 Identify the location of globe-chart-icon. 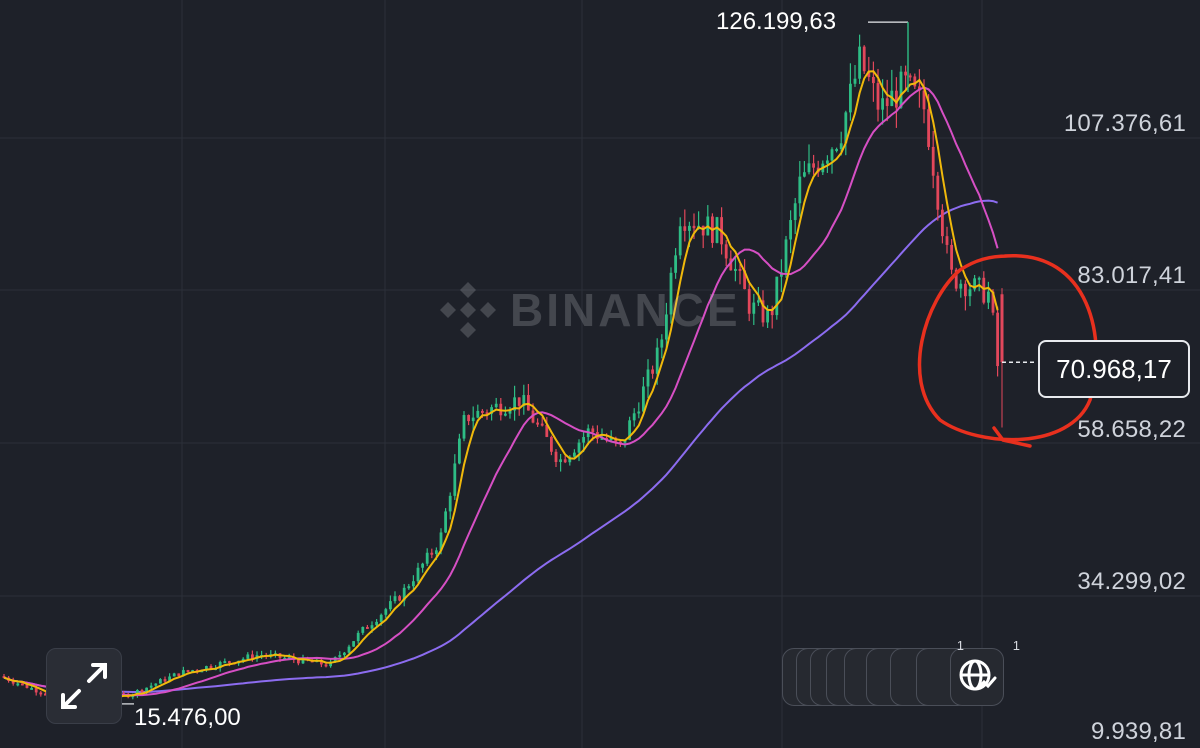
(978, 675).